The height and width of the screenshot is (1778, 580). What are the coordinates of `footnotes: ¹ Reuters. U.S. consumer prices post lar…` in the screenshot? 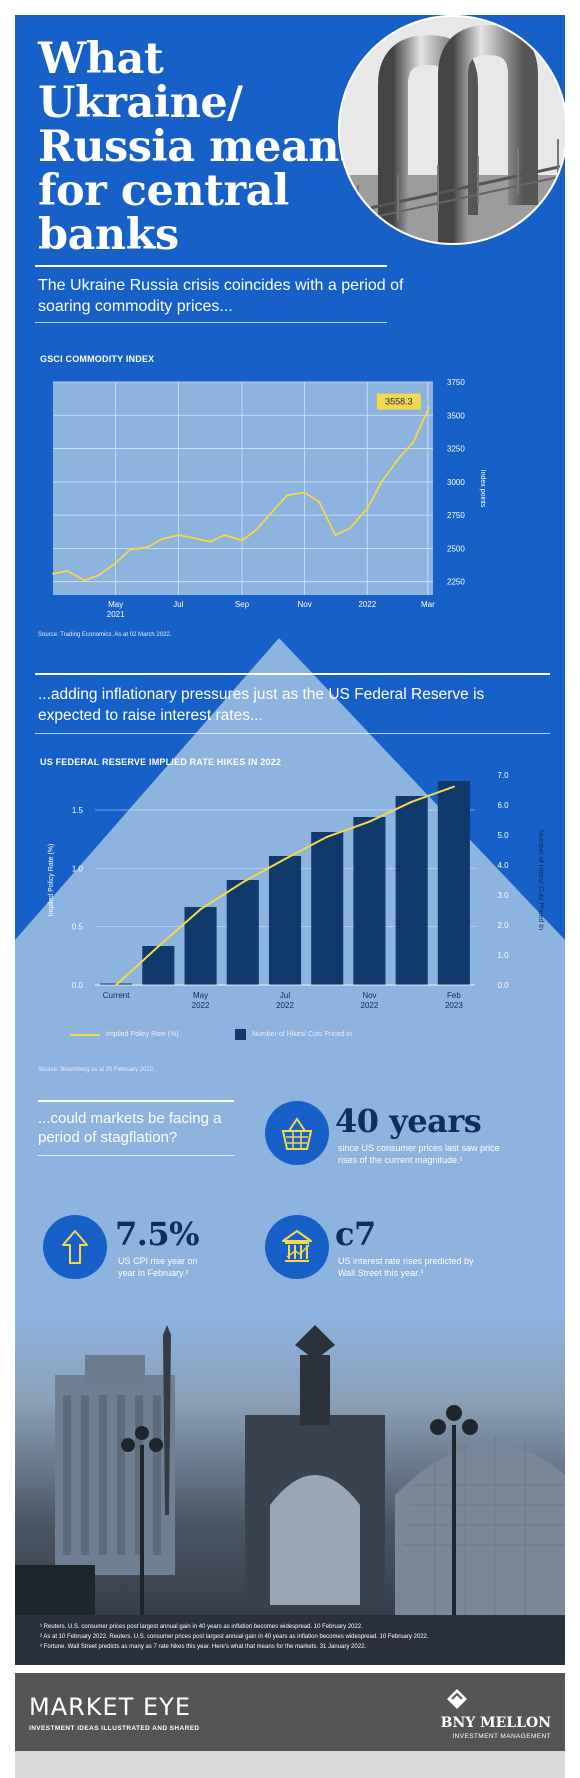 It's located at (234, 1637).